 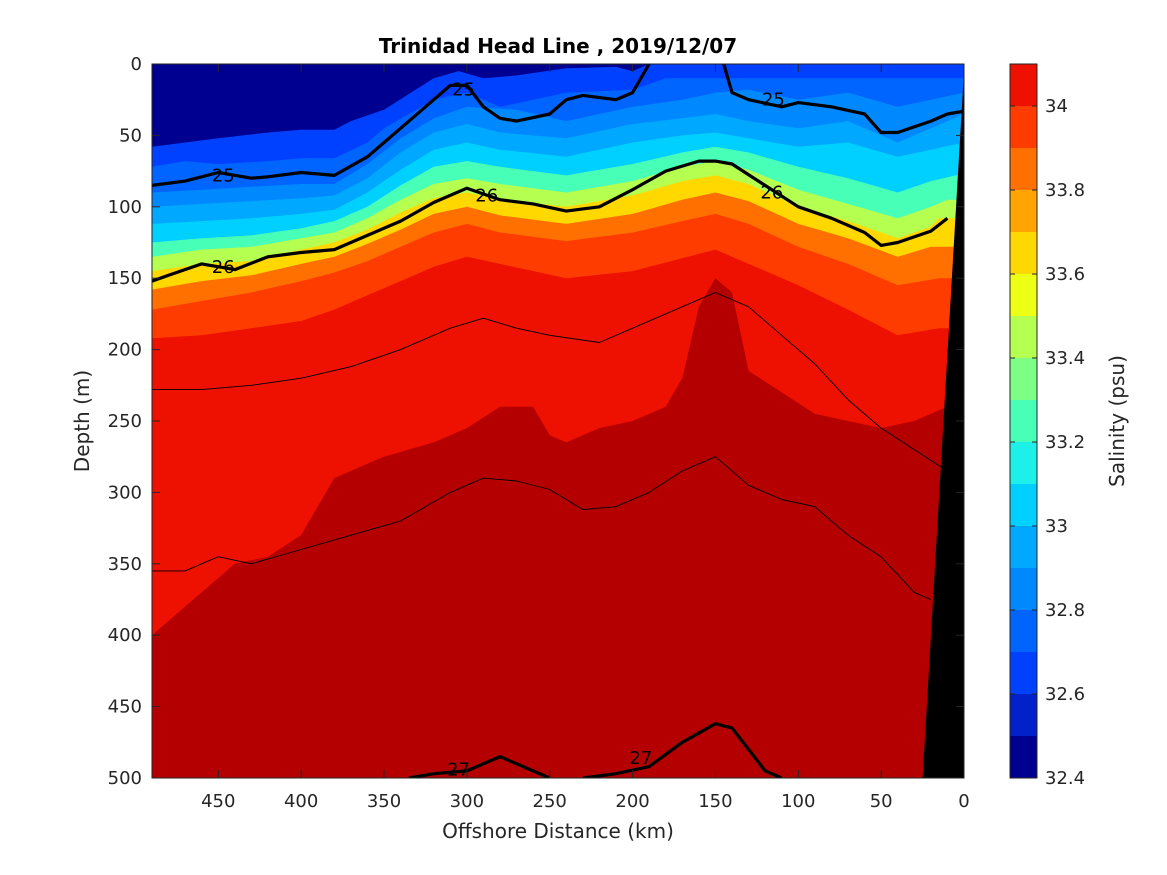 I want to click on x-tick-label-9: 0, so click(x=963, y=801).